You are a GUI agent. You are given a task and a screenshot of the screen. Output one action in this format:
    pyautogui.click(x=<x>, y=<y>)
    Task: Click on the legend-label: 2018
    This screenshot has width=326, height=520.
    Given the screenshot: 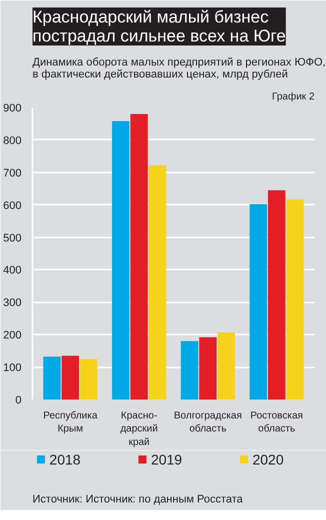 What is the action you would take?
    pyautogui.click(x=65, y=460)
    